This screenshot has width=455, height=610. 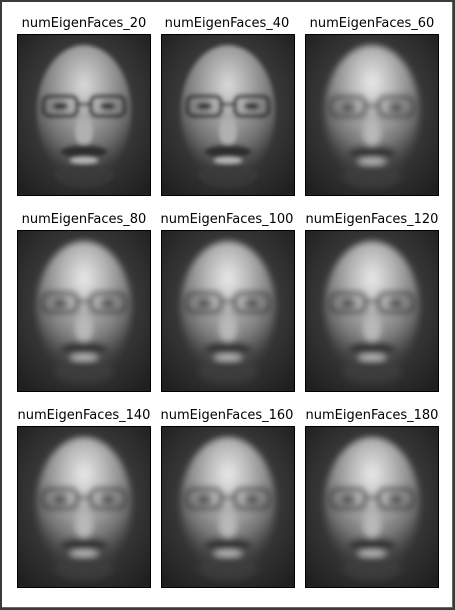 What do you see at coordinates (372, 415) in the screenshot?
I see `panel-title: numEigenFaces_180` at bounding box center [372, 415].